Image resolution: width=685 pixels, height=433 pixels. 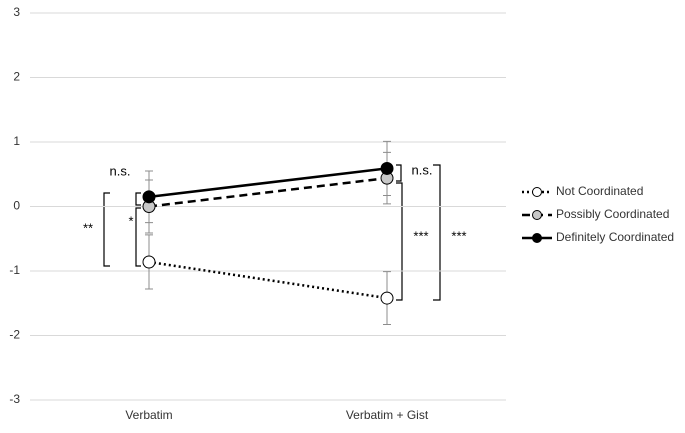 I want to click on y-tick-label: -3, so click(x=14, y=399).